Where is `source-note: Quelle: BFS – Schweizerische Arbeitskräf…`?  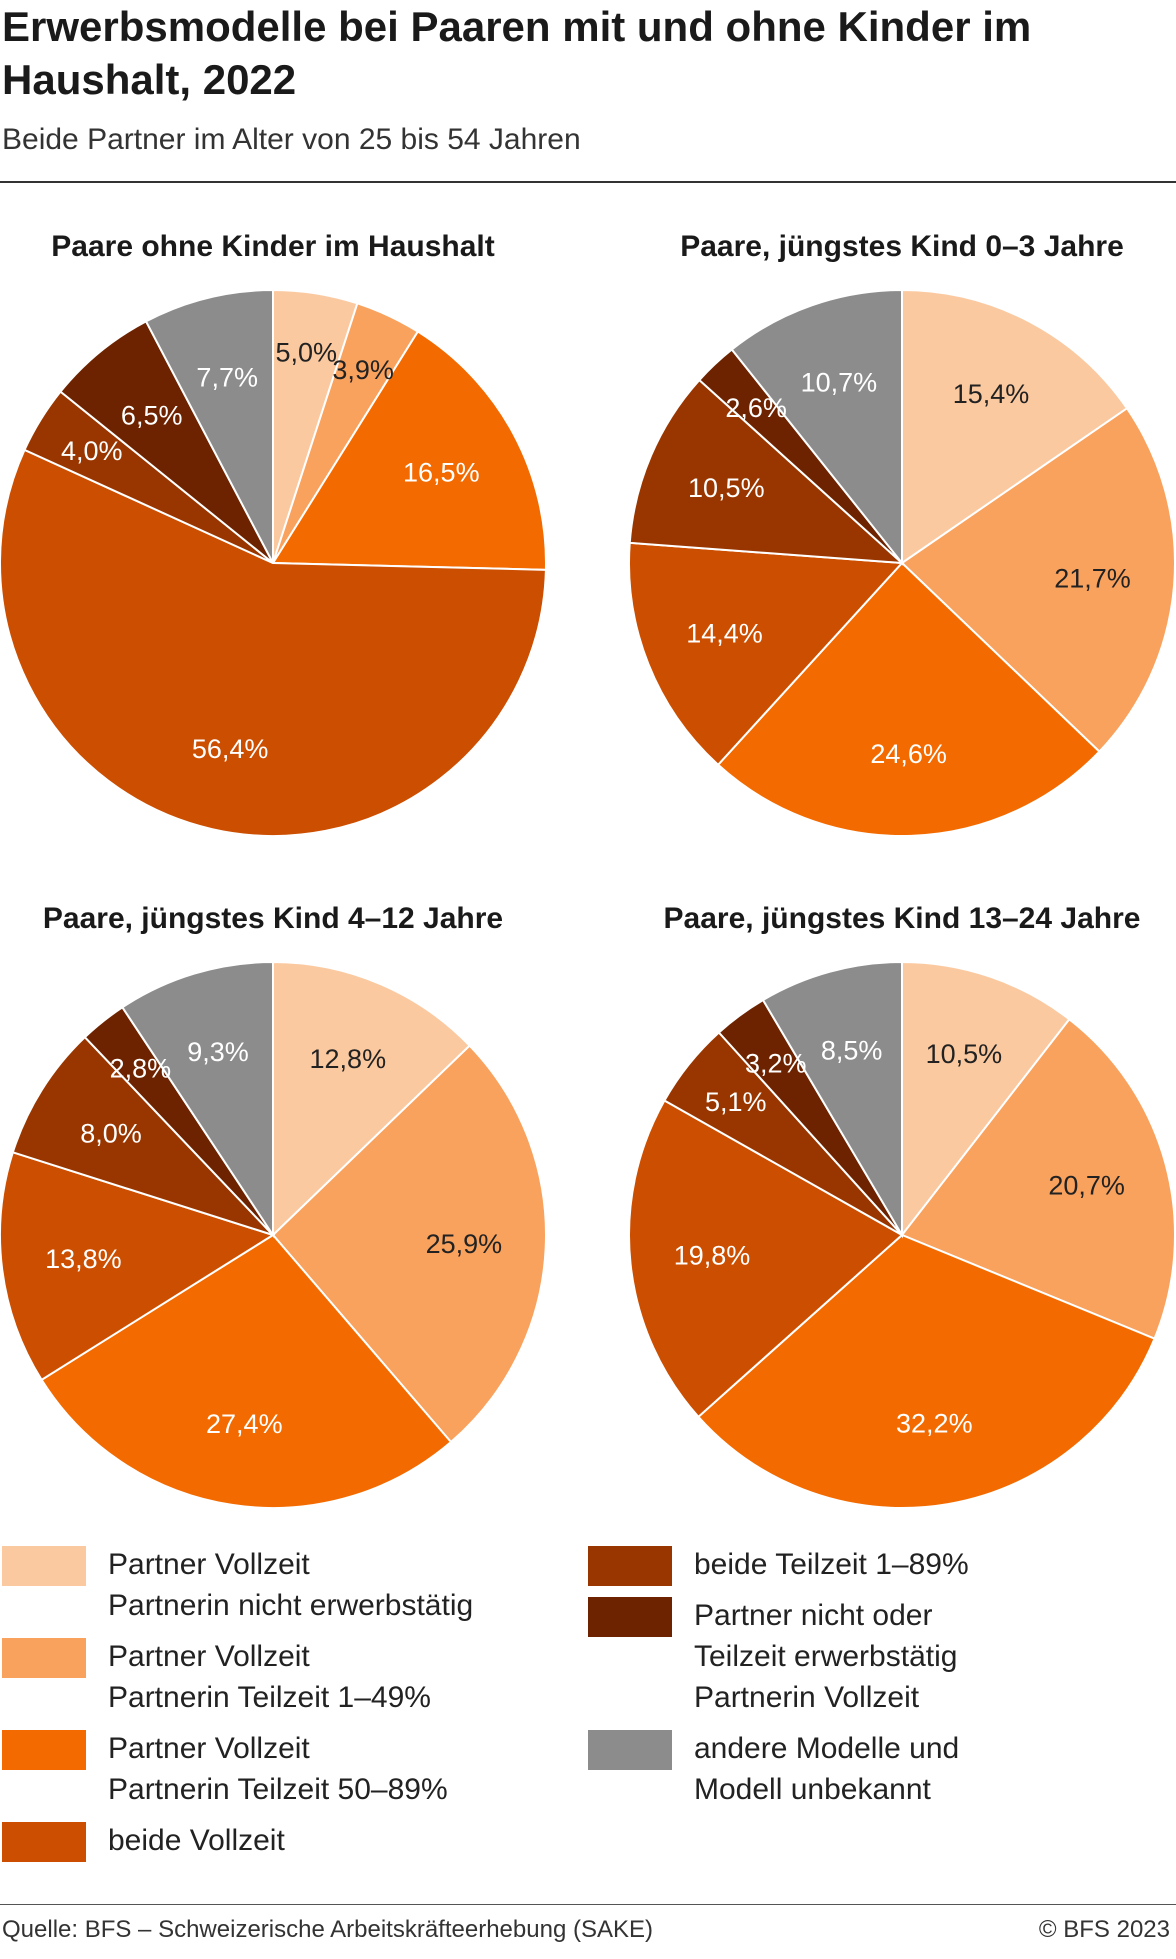 source-note: Quelle: BFS – Schweizerische Arbeitskräf… is located at coordinates (327, 1929).